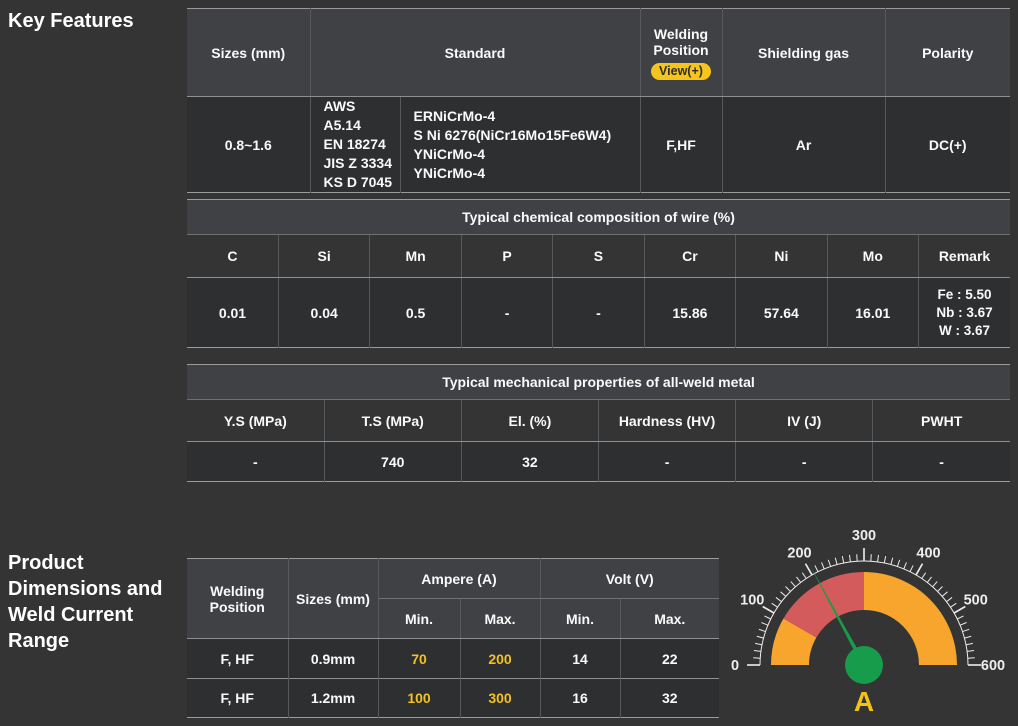 Image resolution: width=1018 pixels, height=726 pixels. What do you see at coordinates (333, 598) in the screenshot?
I see `current-header-sizes: Sizes (mm)` at bounding box center [333, 598].